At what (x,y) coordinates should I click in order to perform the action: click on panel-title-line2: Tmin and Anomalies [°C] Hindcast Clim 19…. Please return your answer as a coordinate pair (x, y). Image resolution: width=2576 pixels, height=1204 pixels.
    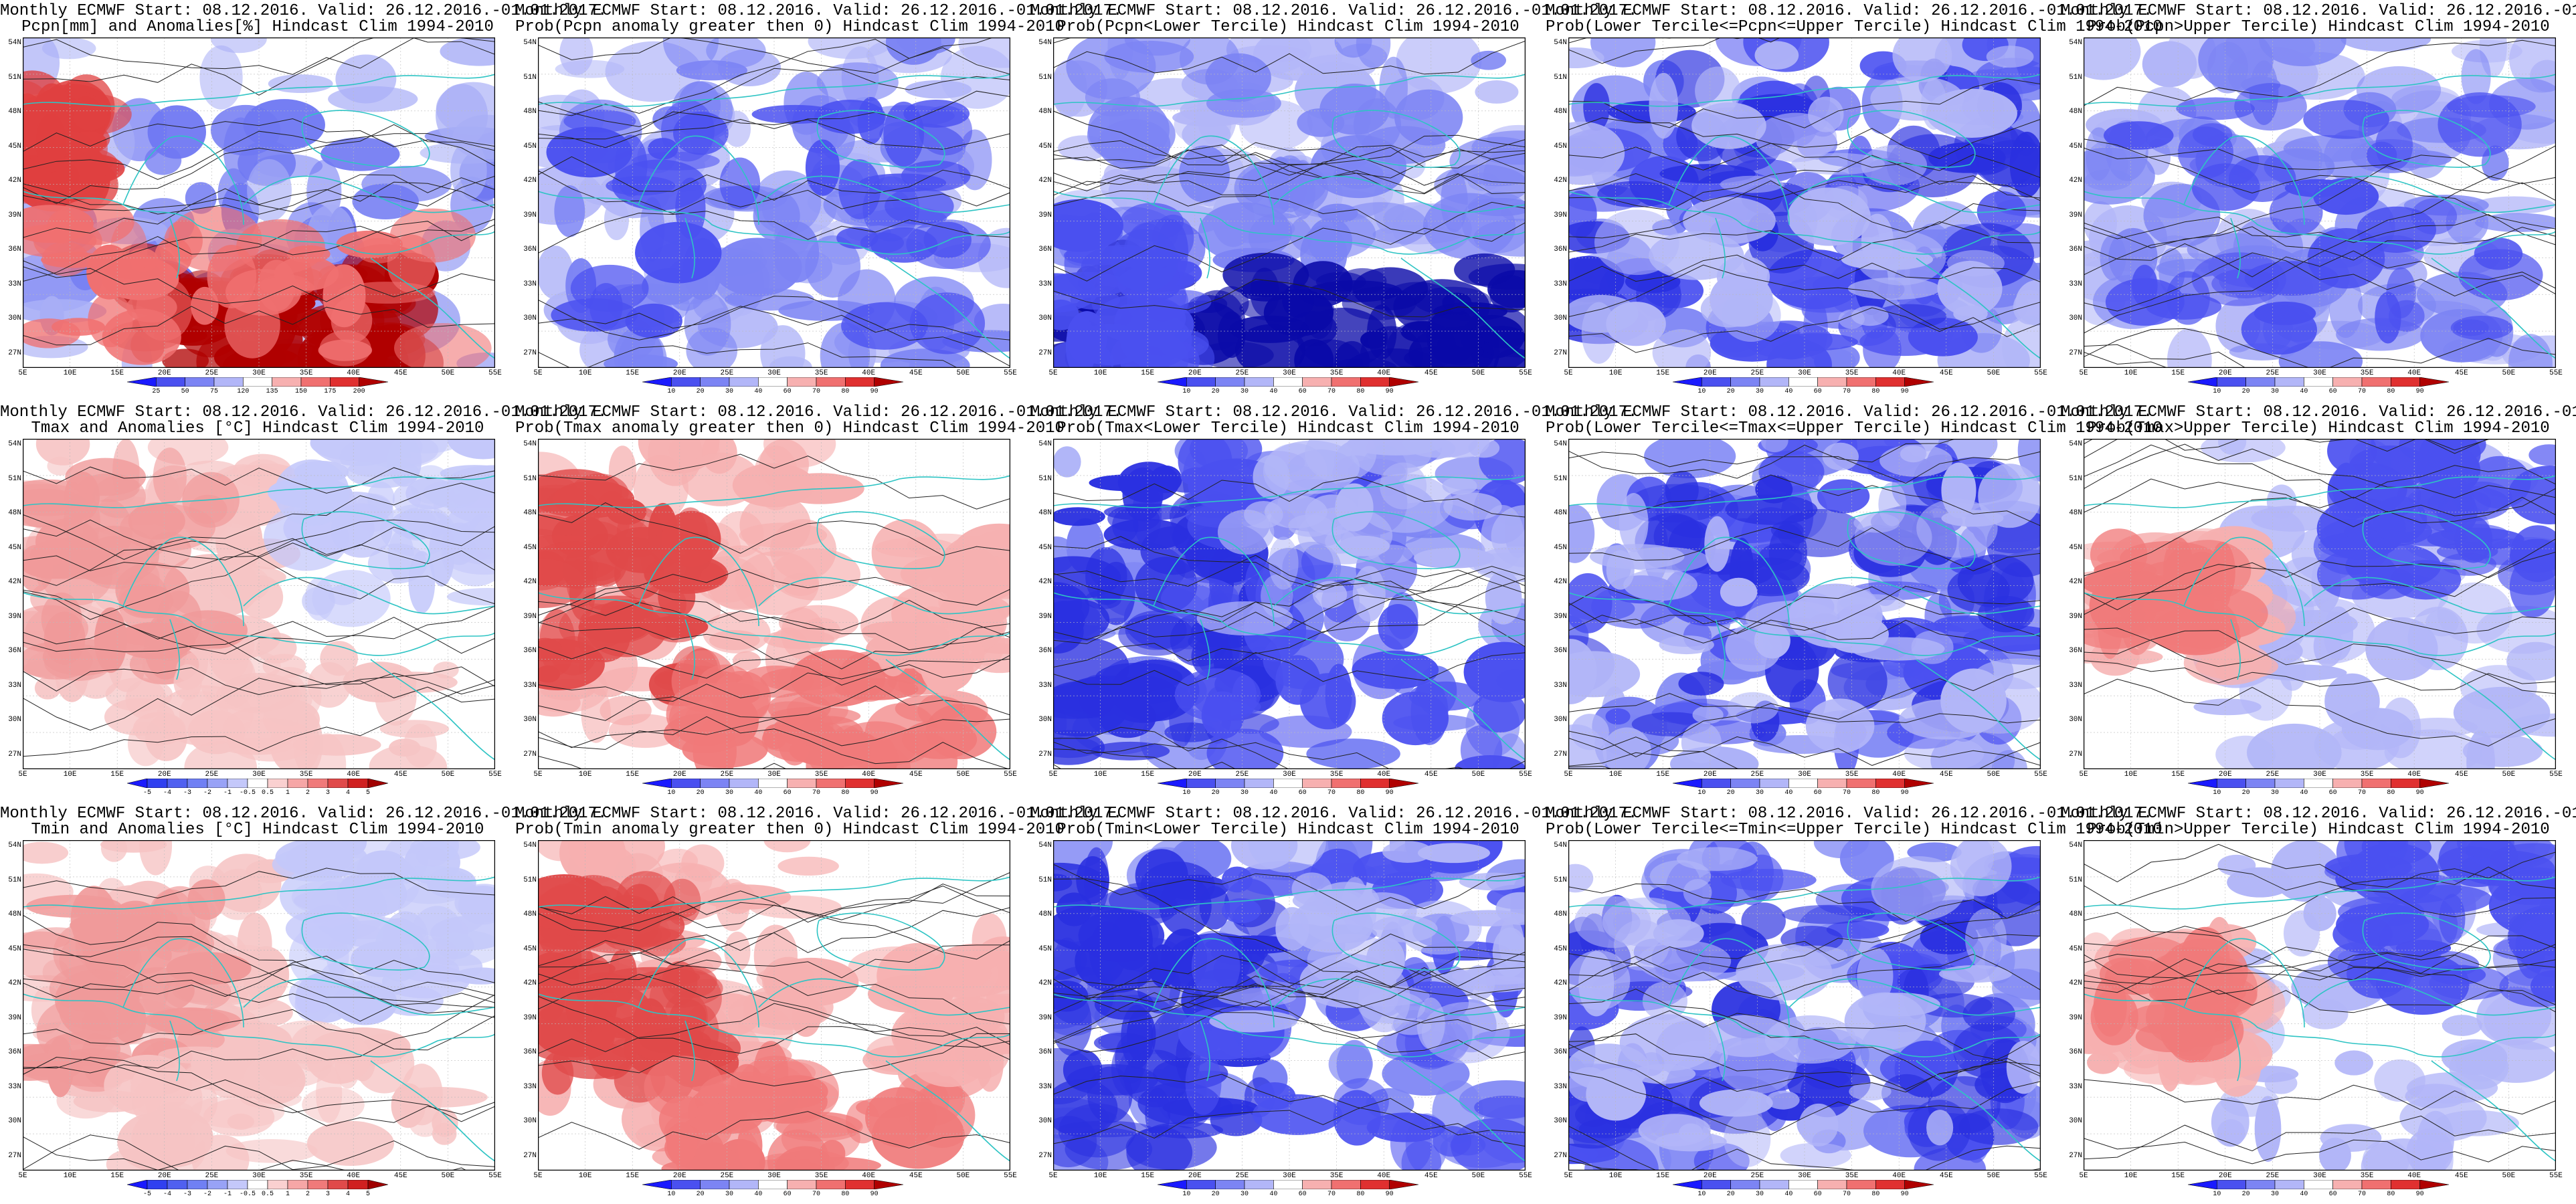
    Looking at the image, I should click on (257, 830).